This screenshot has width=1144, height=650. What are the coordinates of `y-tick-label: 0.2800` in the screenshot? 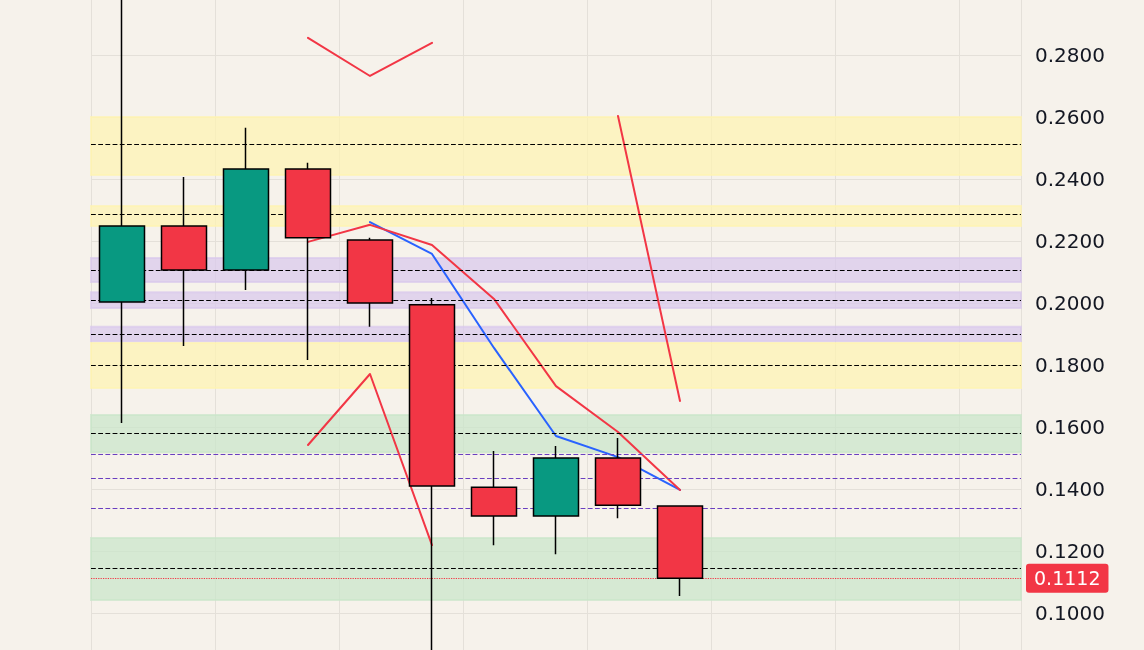 It's located at (1070, 54).